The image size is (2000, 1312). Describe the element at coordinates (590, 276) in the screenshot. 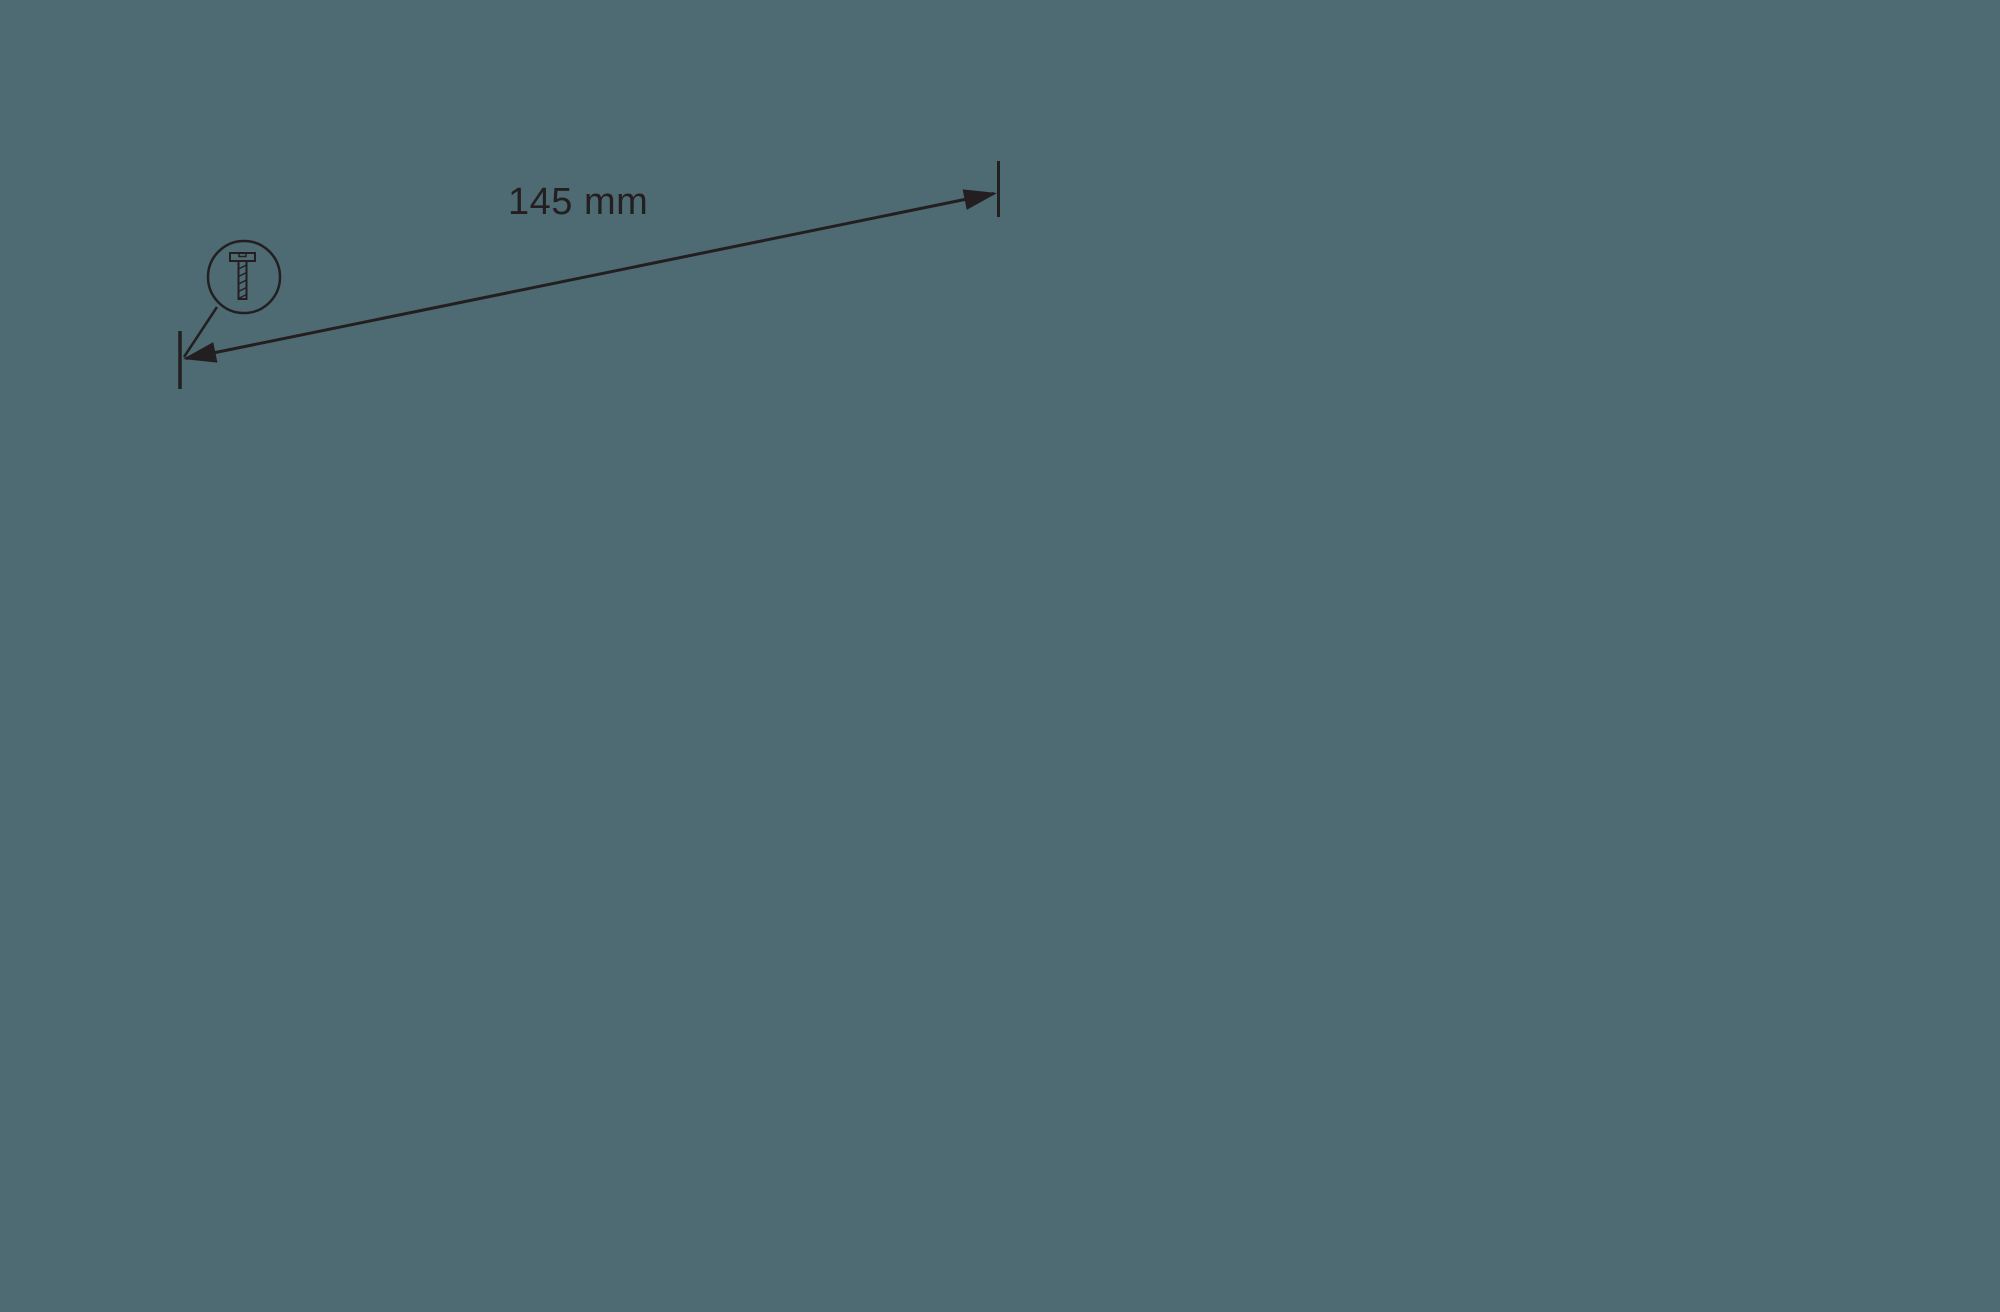

I see `dimension-line` at that location.